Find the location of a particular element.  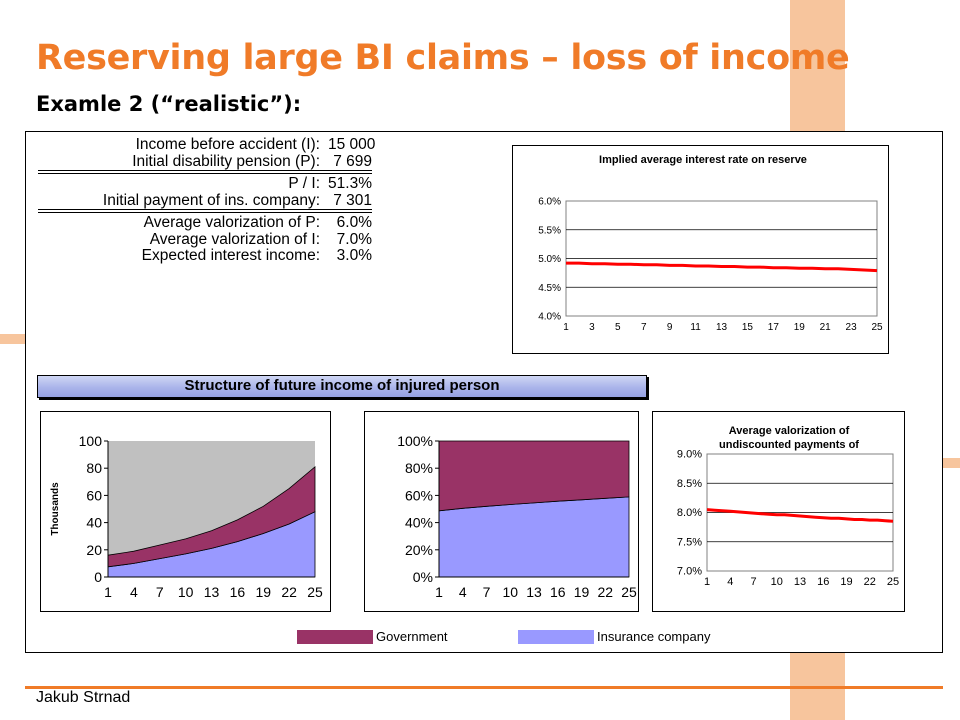

income-absolute-chart-svg: 0 20 40 60 80 100 1 4 7 10 13 16 19 22 25 Thousands is located at coordinates (186, 516).